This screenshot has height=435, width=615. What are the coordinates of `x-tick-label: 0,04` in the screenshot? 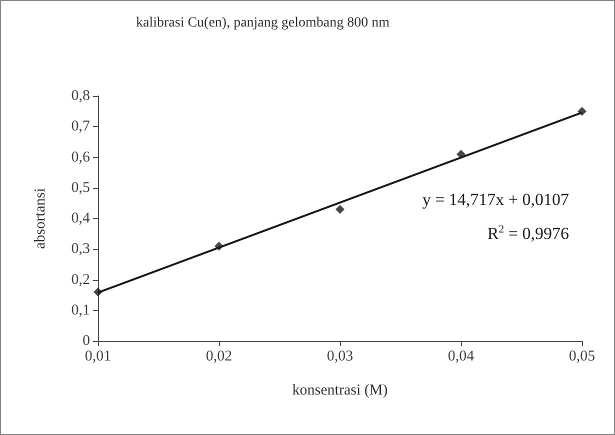 It's located at (461, 356).